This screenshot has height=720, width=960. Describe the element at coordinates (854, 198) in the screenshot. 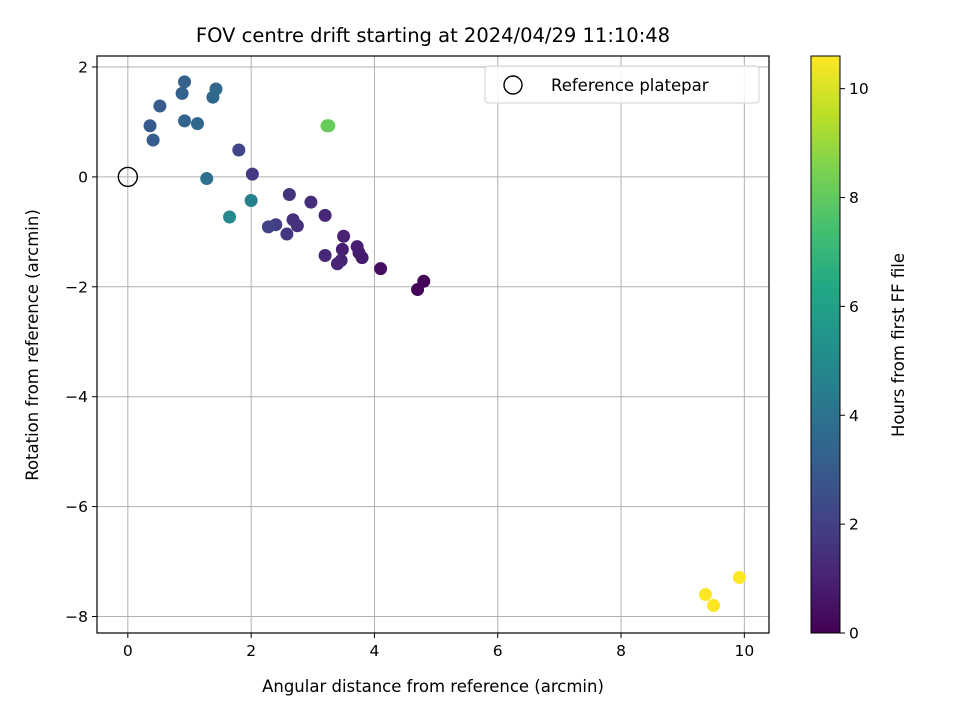

I see `colorbar-tick-label: 8` at that location.